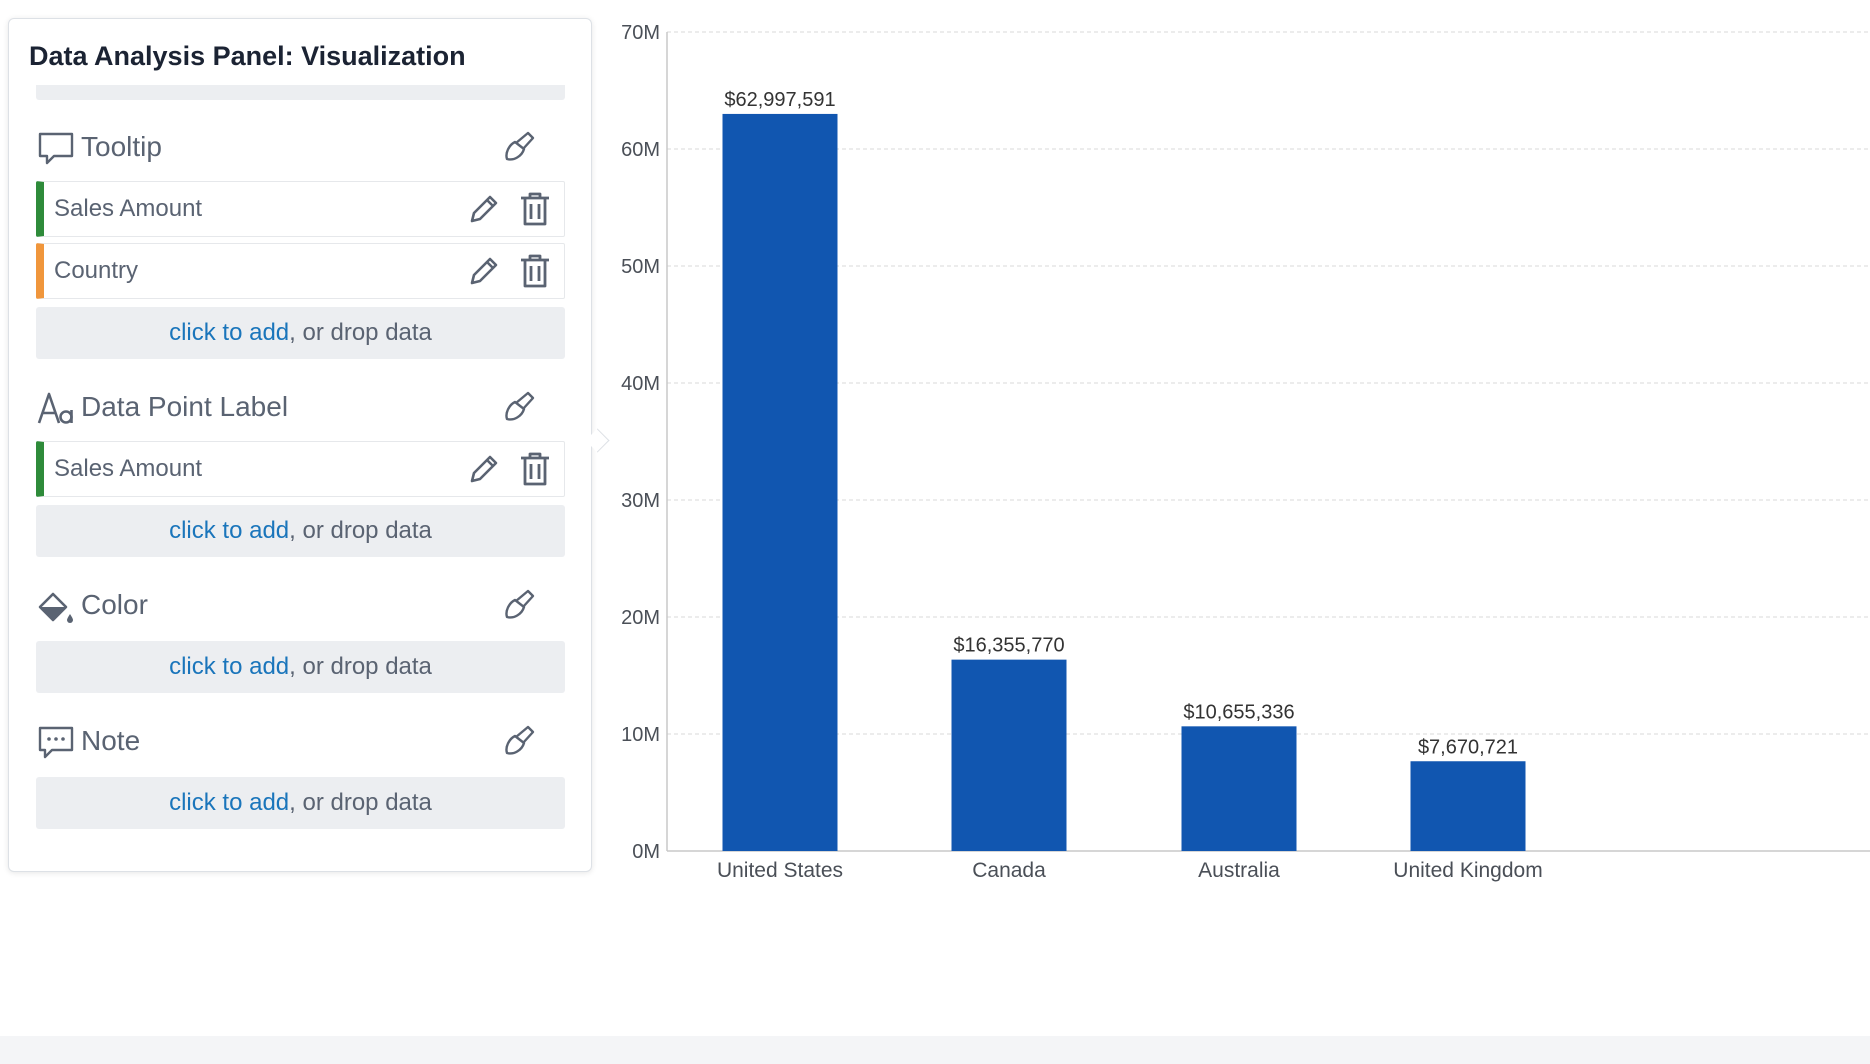  I want to click on note-style-brush-icon, so click(518, 742).